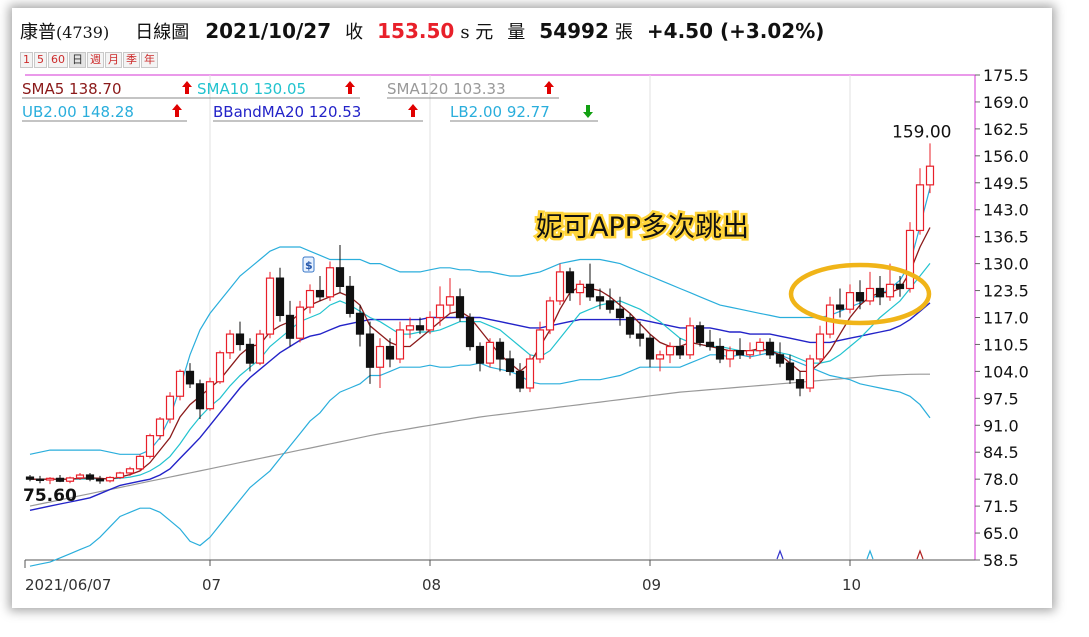 This screenshot has width=1089, height=637. What do you see at coordinates (735, 31) in the screenshot?
I see `price-change: +4.50 (+3.02%)` at bounding box center [735, 31].